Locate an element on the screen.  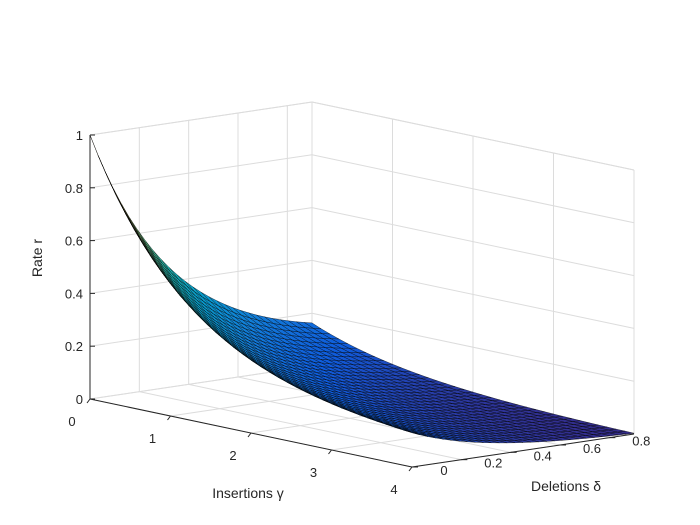
x-axis-label: Insertions γ is located at coordinates (248, 493).